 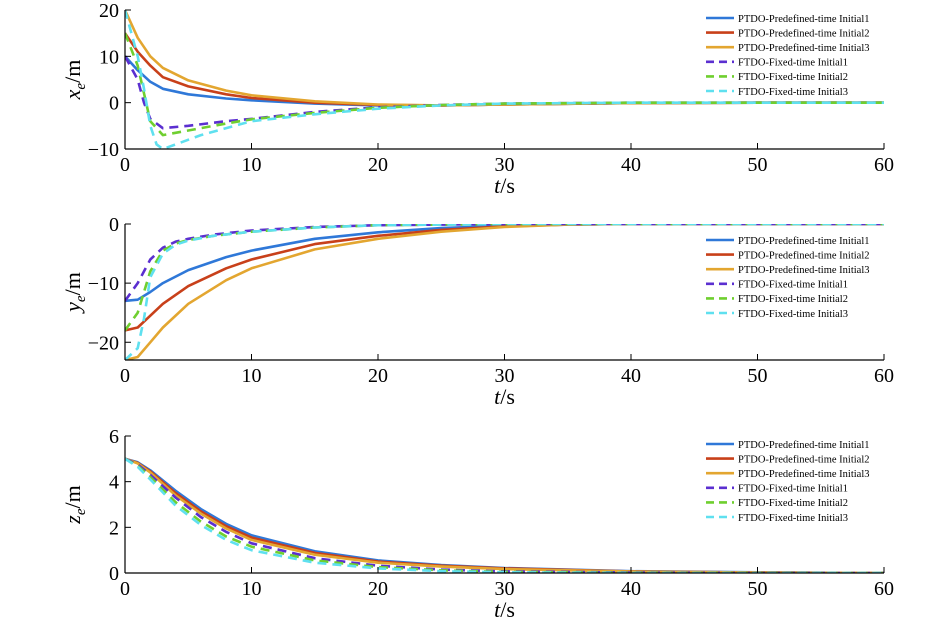 I want to click on y-tick-label: −20, so click(x=103, y=343).